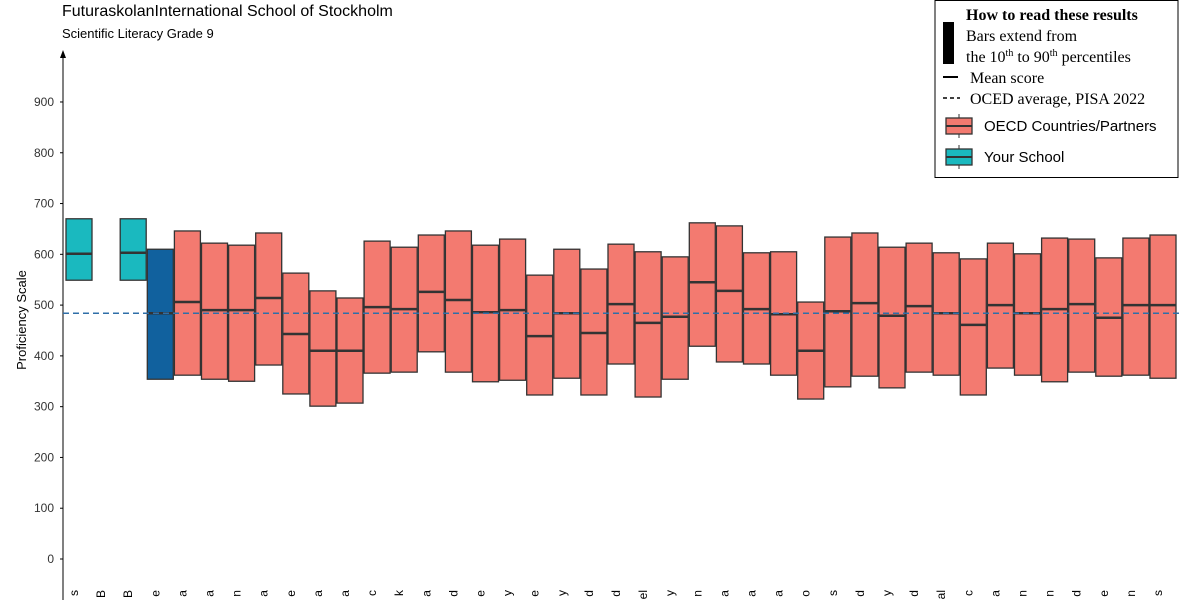  Describe the element at coordinates (50, 559) in the screenshot. I see `y-tick-label: 0` at that location.